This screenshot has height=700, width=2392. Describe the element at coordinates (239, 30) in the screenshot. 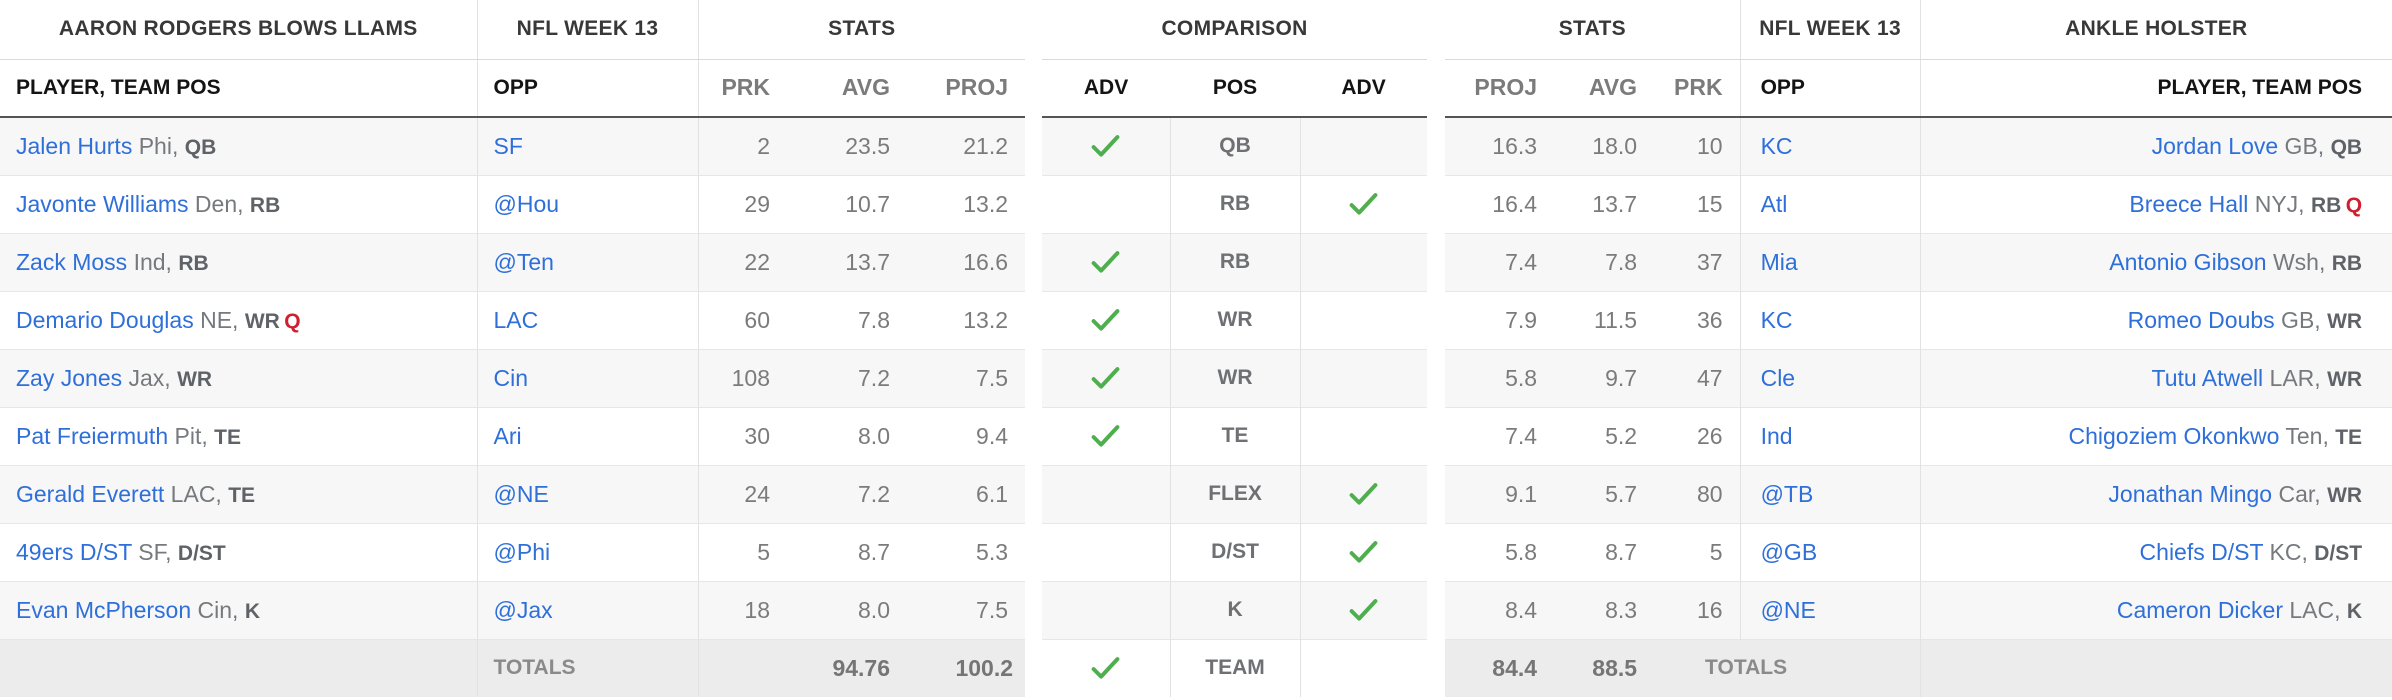

I see `left-team-name: AARON RODGERS BLOWS LLAMS` at that location.